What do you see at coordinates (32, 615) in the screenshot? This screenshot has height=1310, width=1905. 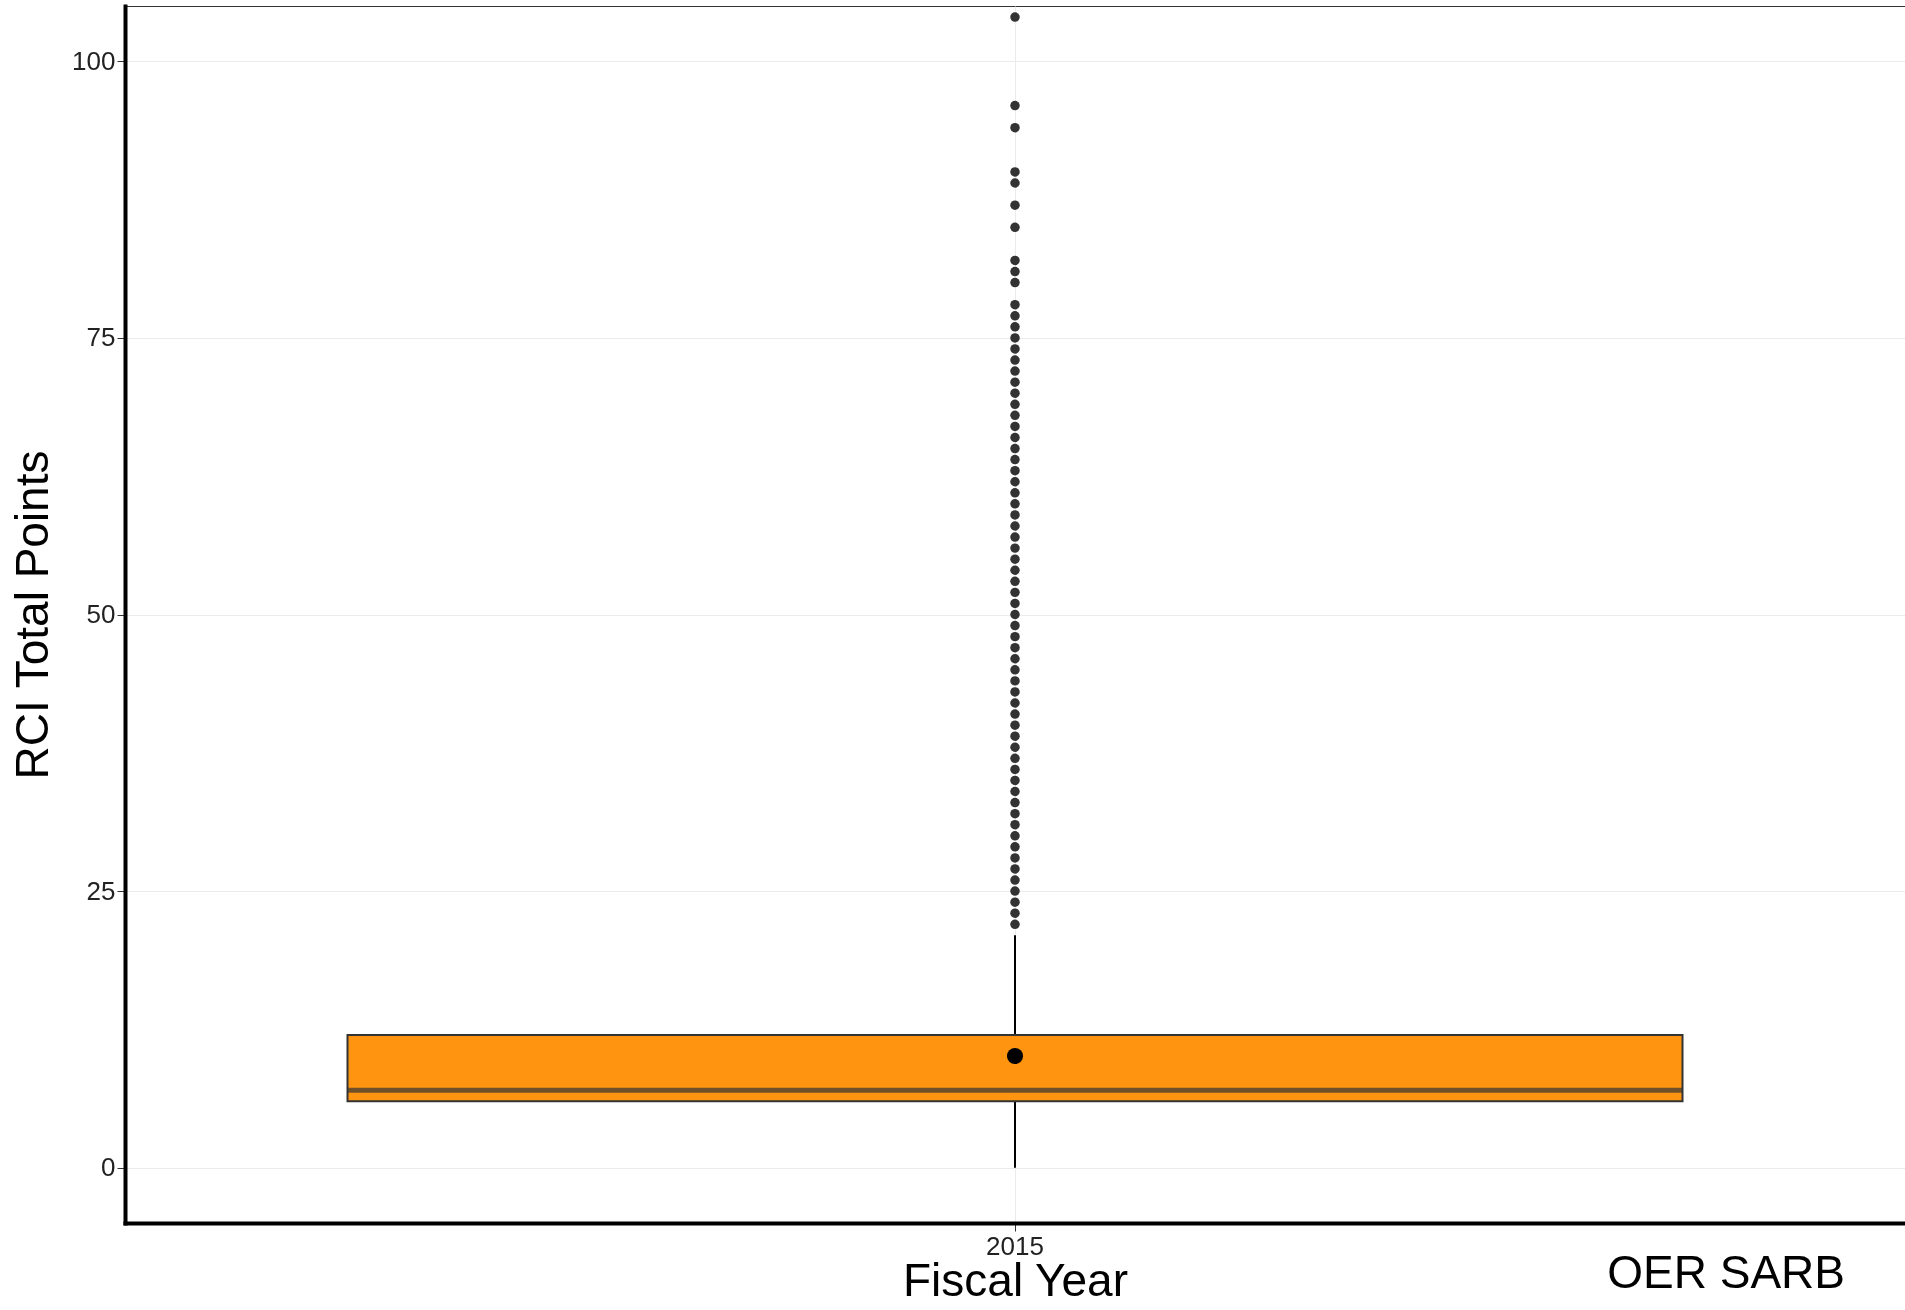 I see `y-axis-title: RCI Total Points` at bounding box center [32, 615].